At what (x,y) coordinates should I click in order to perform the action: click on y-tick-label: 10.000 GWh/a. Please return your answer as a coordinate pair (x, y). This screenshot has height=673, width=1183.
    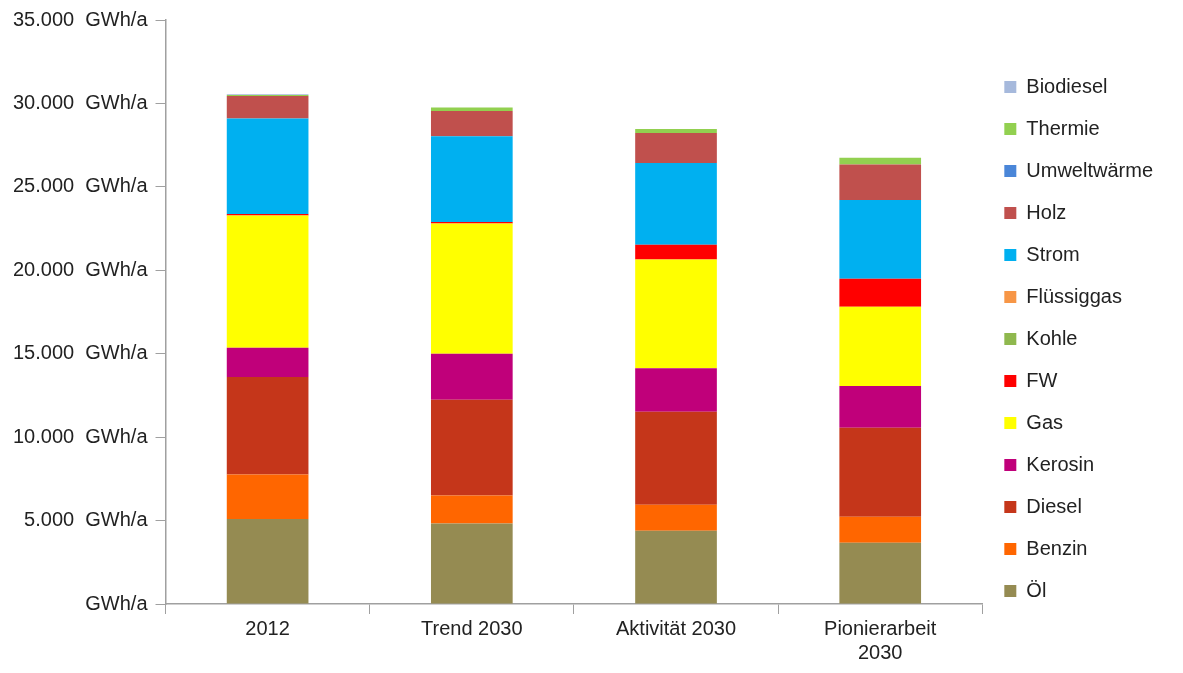
    Looking at the image, I should click on (80, 435).